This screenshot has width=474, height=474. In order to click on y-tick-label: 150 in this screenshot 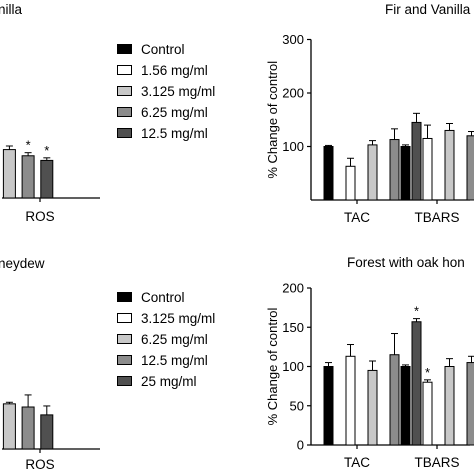, I will do `click(293, 327)`.